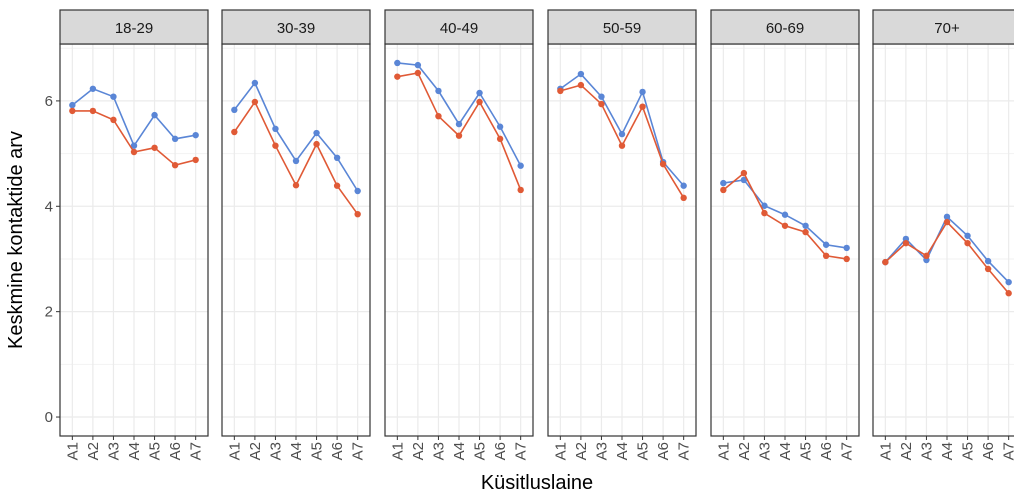 This screenshot has width=1014, height=497. I want to click on facet-title: 50-59, so click(622, 28).